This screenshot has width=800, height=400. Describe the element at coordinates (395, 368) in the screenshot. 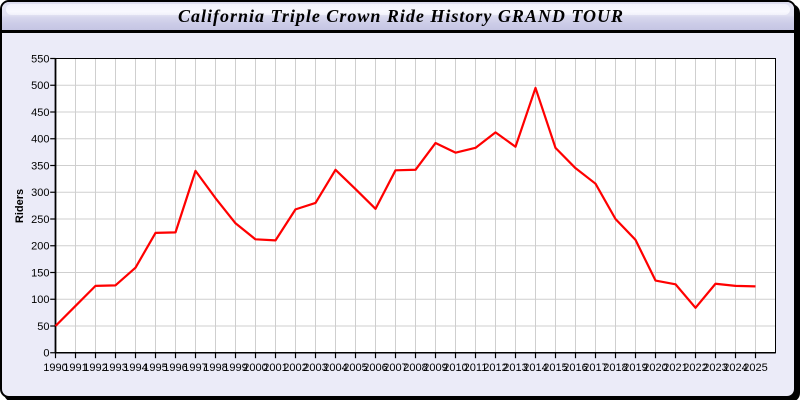

I see `svg-text: 2007` at that location.